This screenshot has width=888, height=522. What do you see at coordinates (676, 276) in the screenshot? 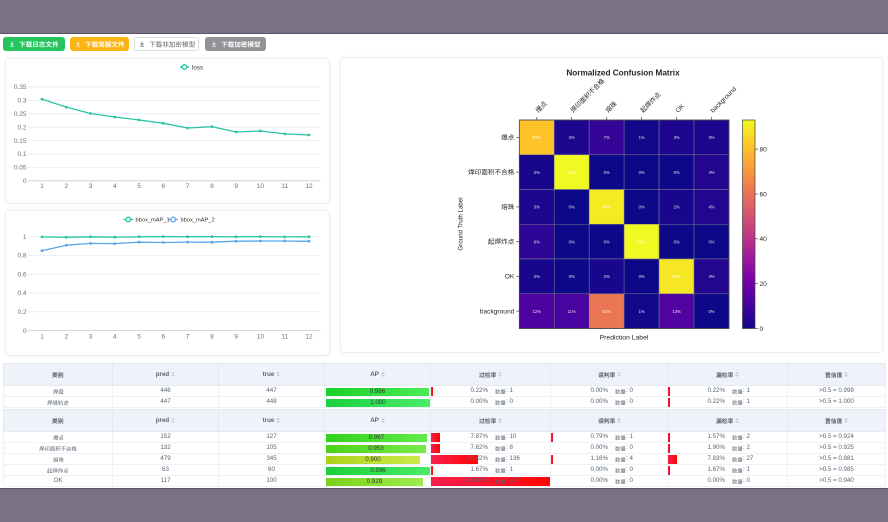
I see `svg-text: 89%` at bounding box center [676, 276].